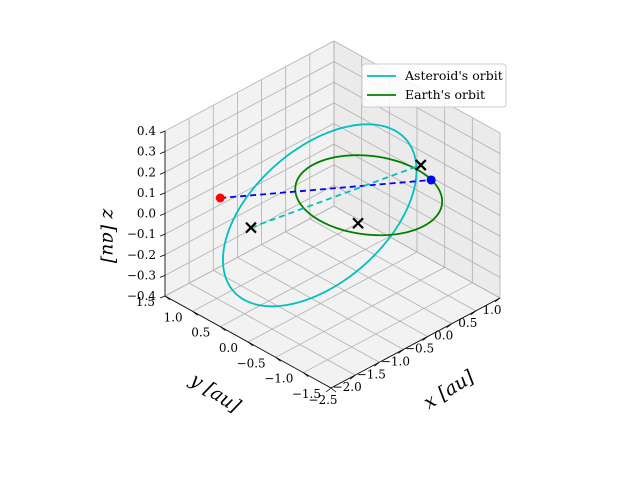 The width and height of the screenshot is (640, 480). Describe the element at coordinates (173, 317) in the screenshot. I see `y-tick-label: 1.0` at that location.